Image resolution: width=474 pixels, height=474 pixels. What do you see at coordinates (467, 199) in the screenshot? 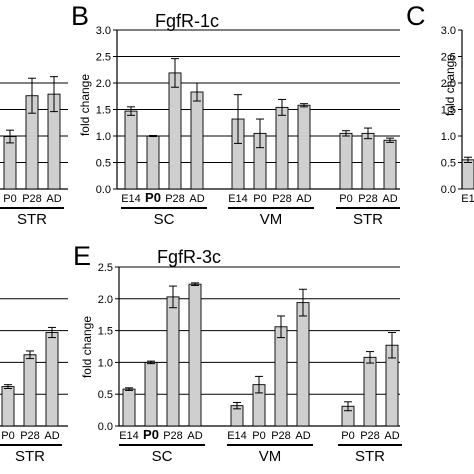
I see `x-tick-label: E1` at bounding box center [467, 199].